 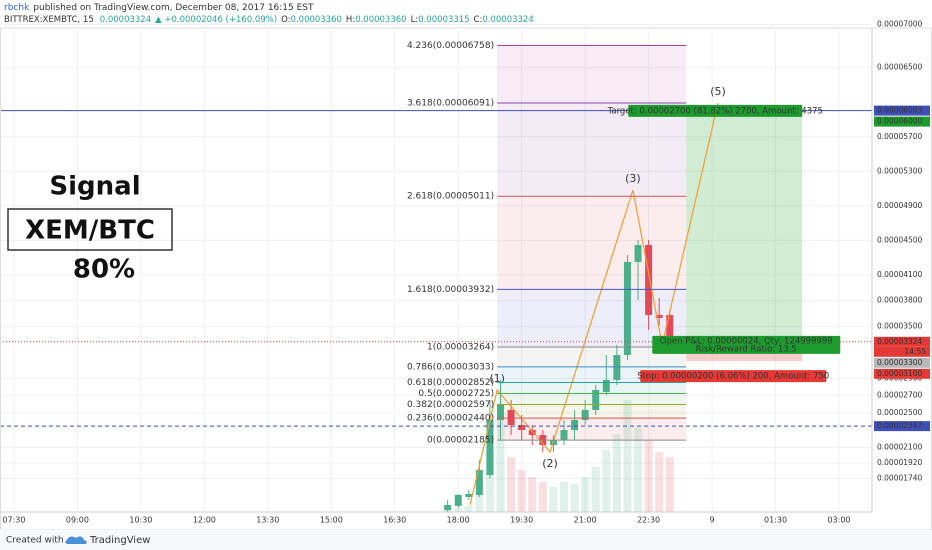 What do you see at coordinates (900, 462) in the screenshot?
I see `y-tick-label: 0.00001920` at bounding box center [900, 462].